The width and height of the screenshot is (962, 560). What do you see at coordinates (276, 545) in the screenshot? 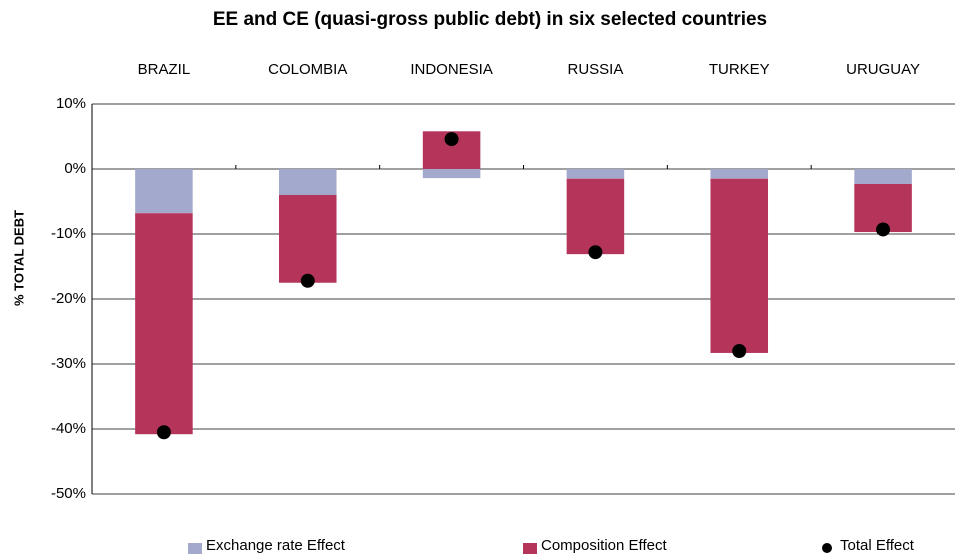
I see `legend-label: Exchange rate Effect` at bounding box center [276, 545].